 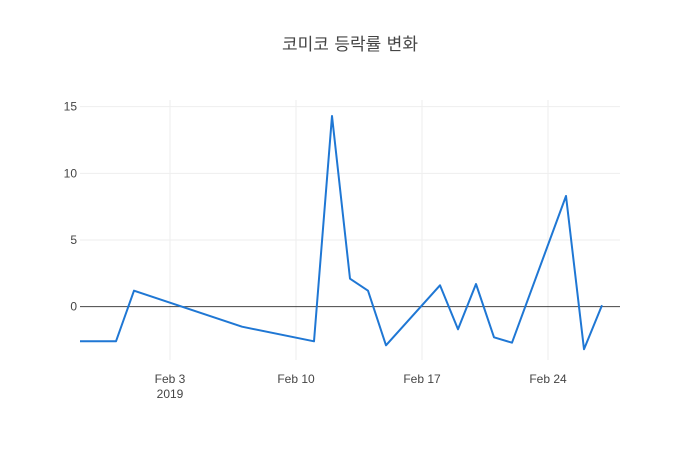 What do you see at coordinates (296, 379) in the screenshot?
I see `x-tick-label: Feb 10` at bounding box center [296, 379].